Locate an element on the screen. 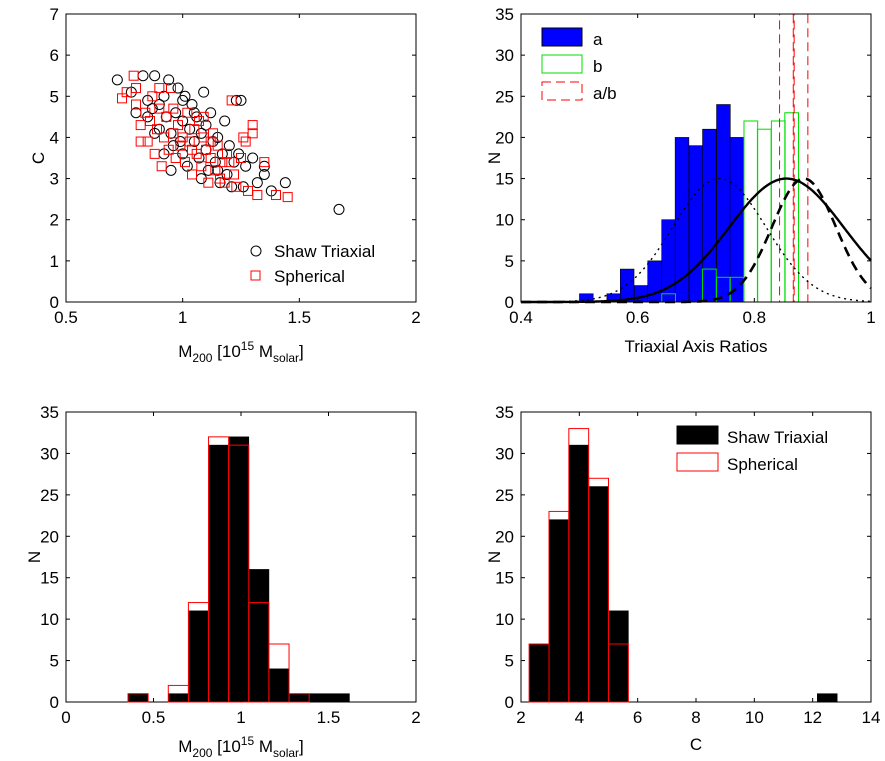 The width and height of the screenshot is (885, 761). scatter-xtick-label: 1.5 is located at coordinates (300, 317).